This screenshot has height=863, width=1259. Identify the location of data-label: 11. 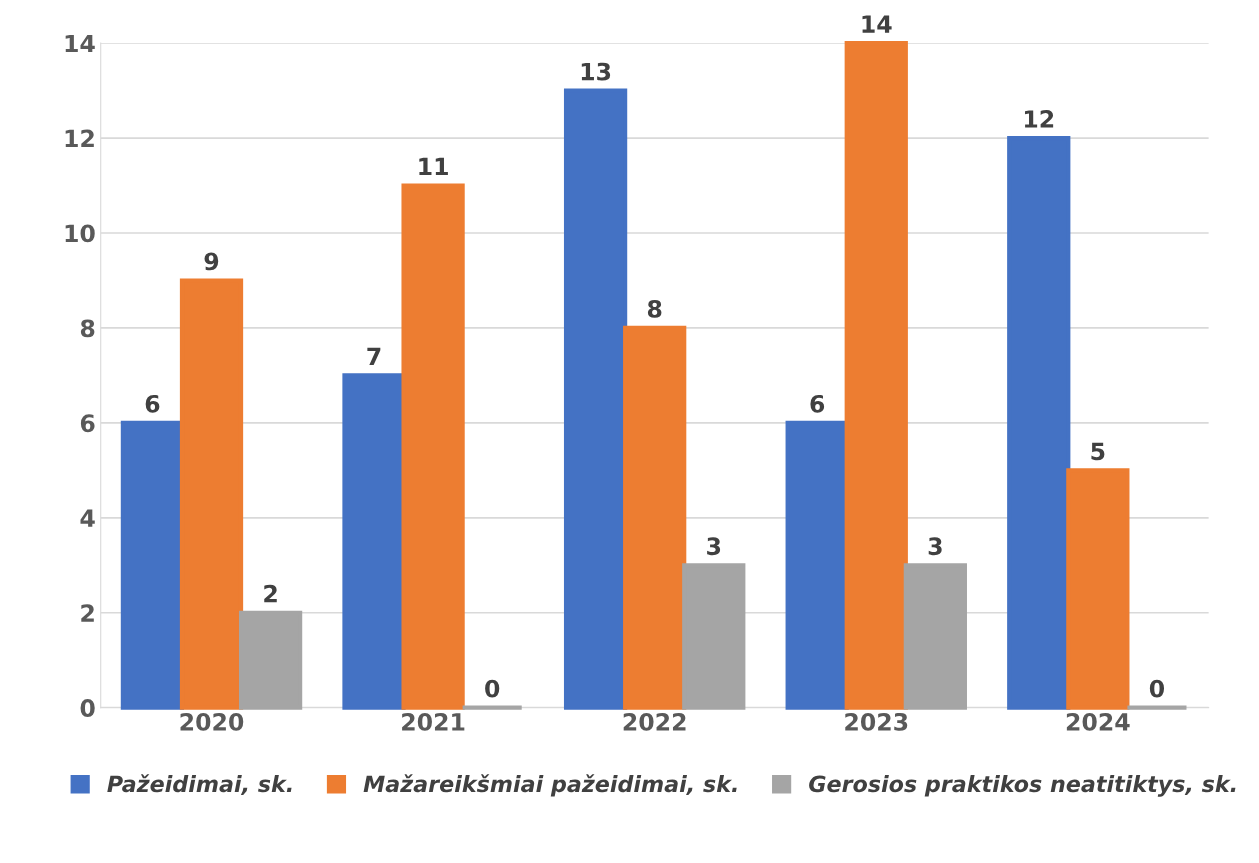
(433, 166).